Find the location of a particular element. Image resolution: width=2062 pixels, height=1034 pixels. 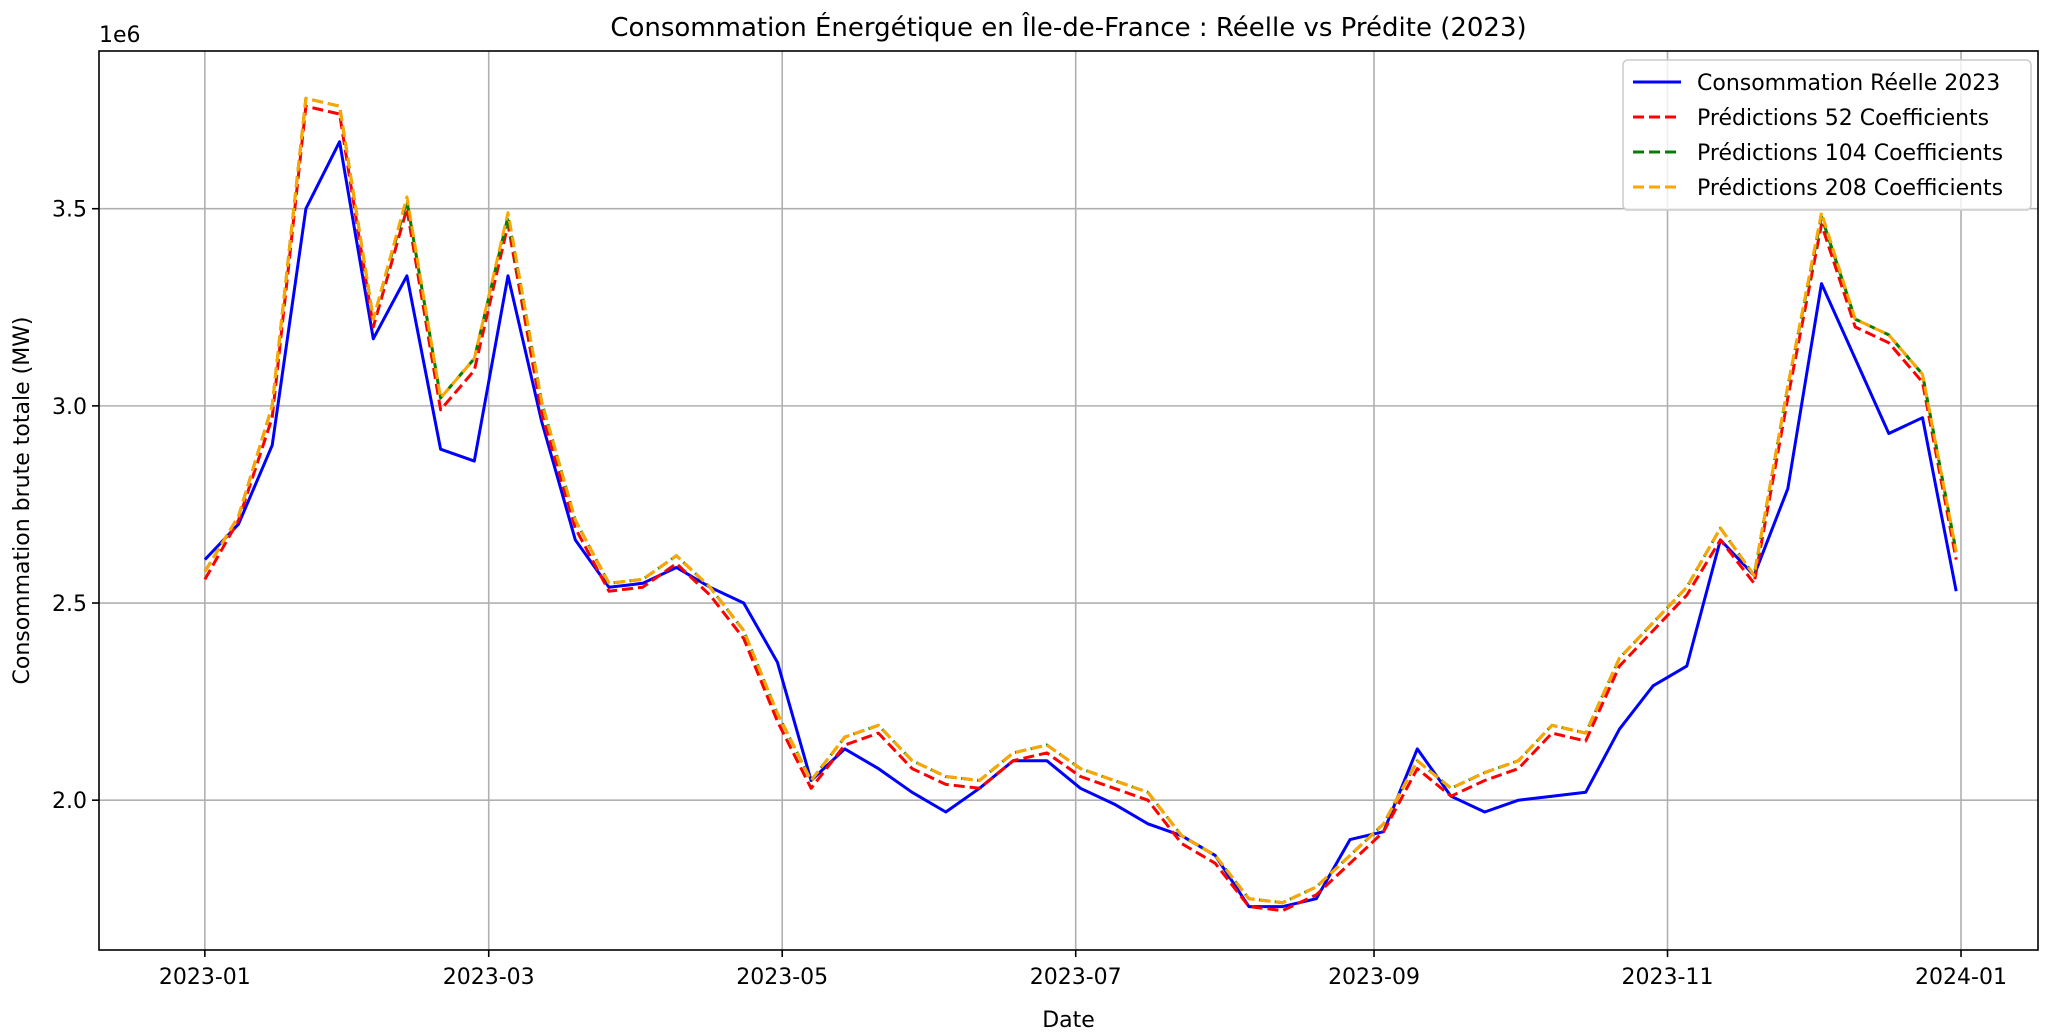

y-tick-label: 3.0 is located at coordinates (69, 407).